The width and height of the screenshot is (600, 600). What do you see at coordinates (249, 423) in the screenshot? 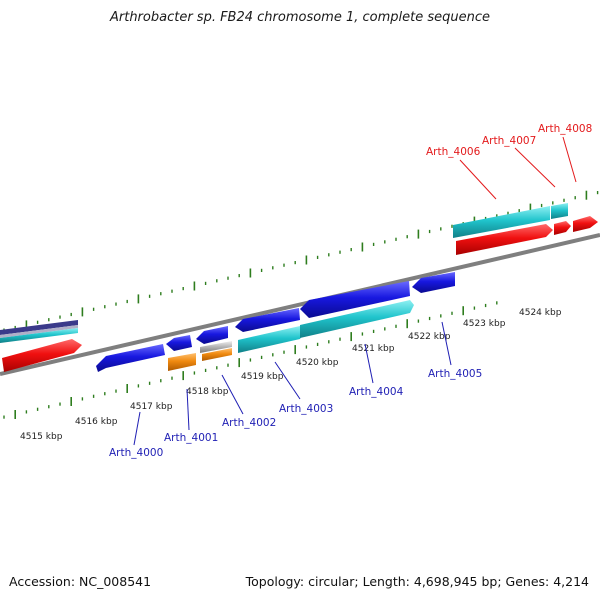
I see `gene-label: Arth_4002` at bounding box center [249, 423].